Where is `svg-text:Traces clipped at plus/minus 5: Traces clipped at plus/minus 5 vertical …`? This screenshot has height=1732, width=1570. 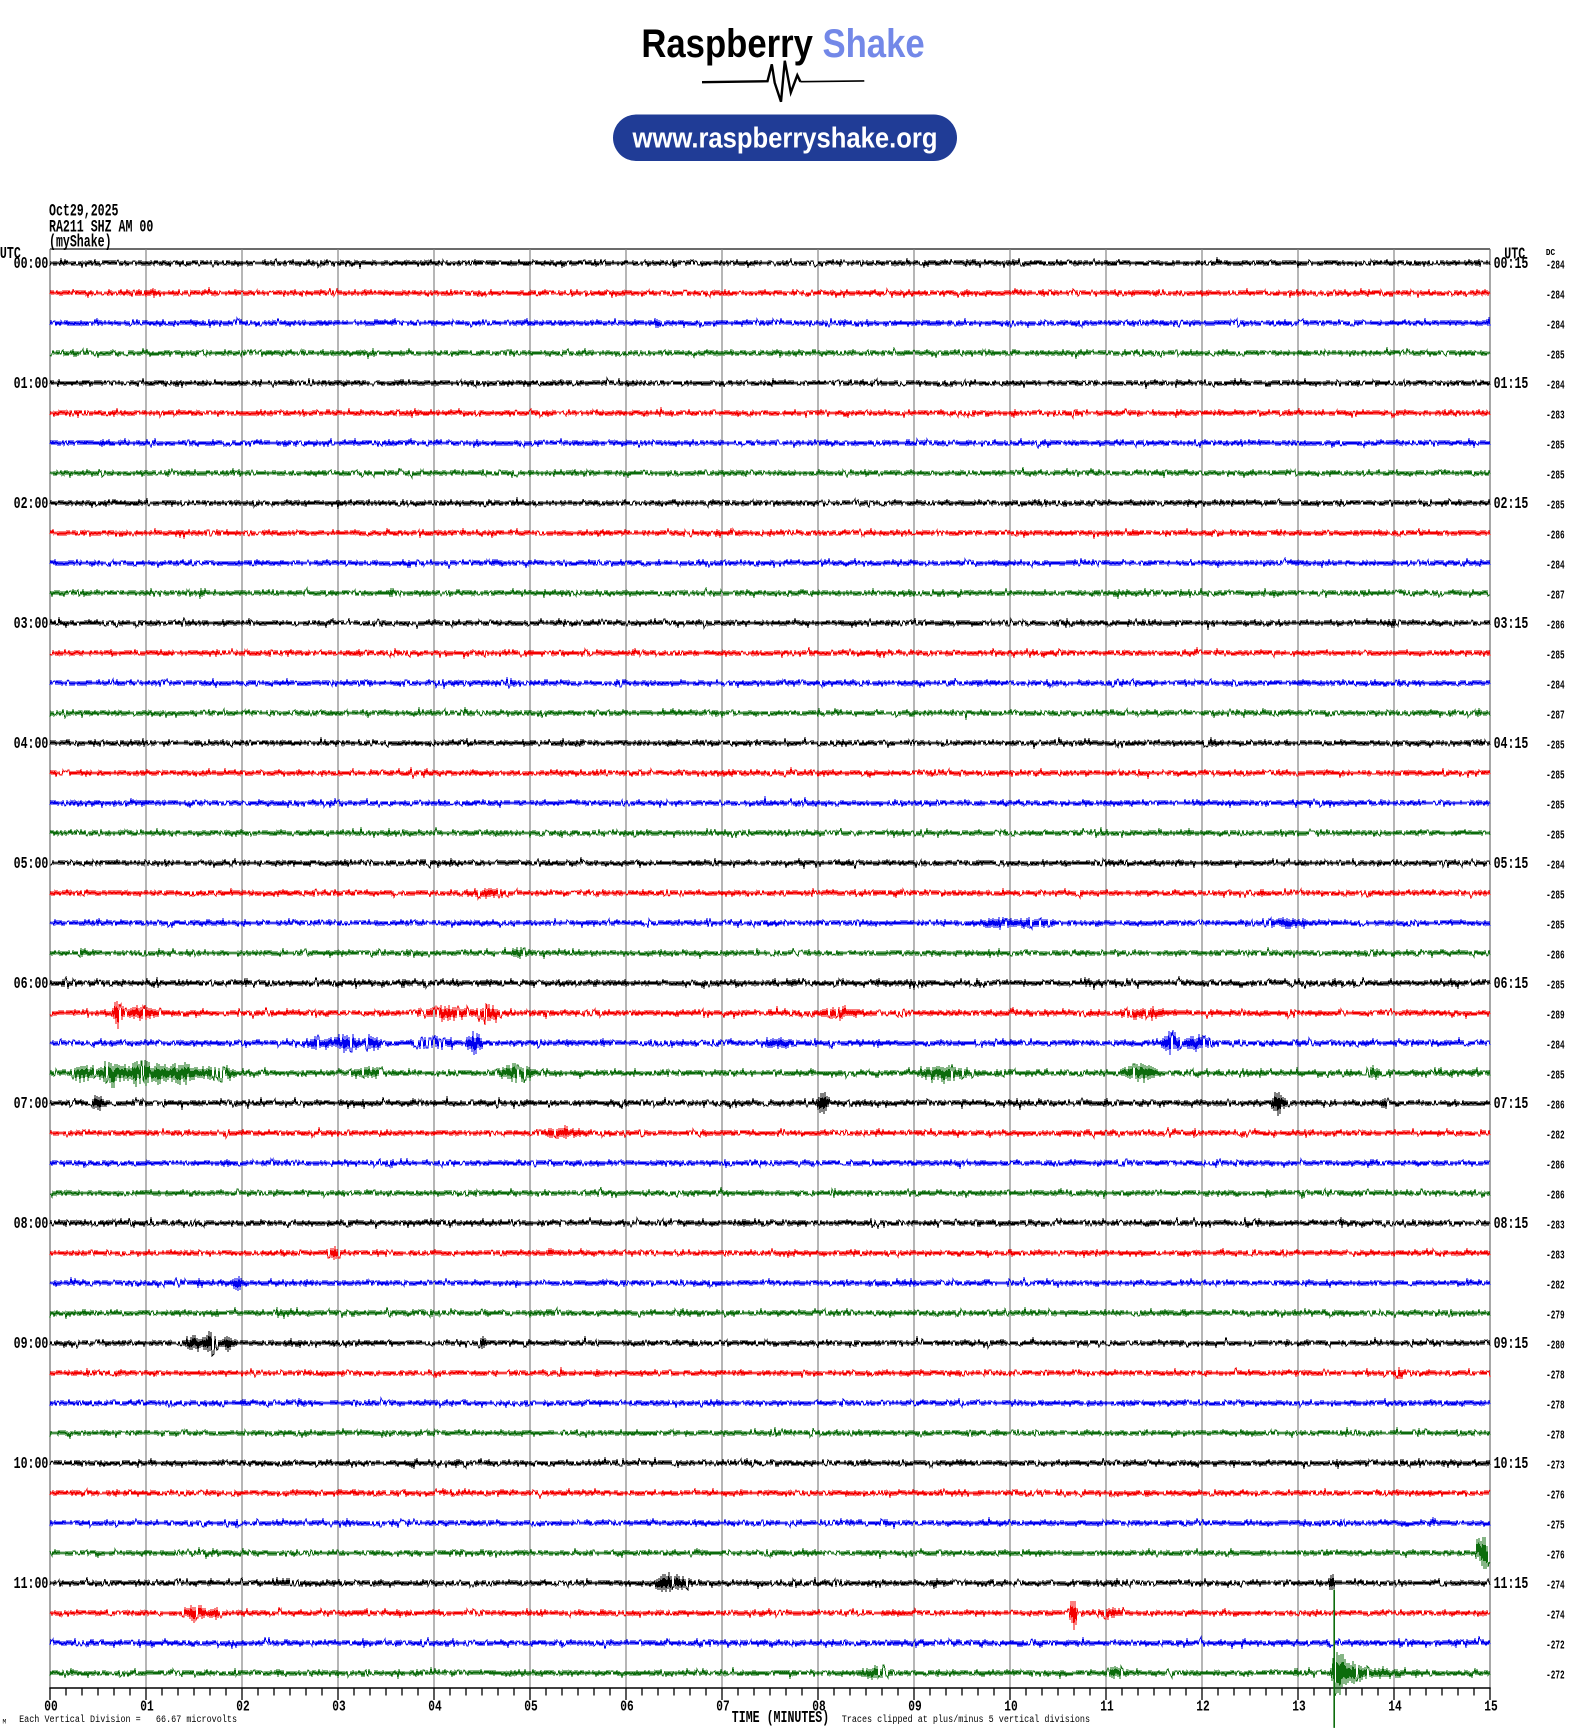 svg-text:Traces clipped at plus/minus 5: Traces clipped at plus/minus 5 vertical … is located at coordinates (966, 1719).